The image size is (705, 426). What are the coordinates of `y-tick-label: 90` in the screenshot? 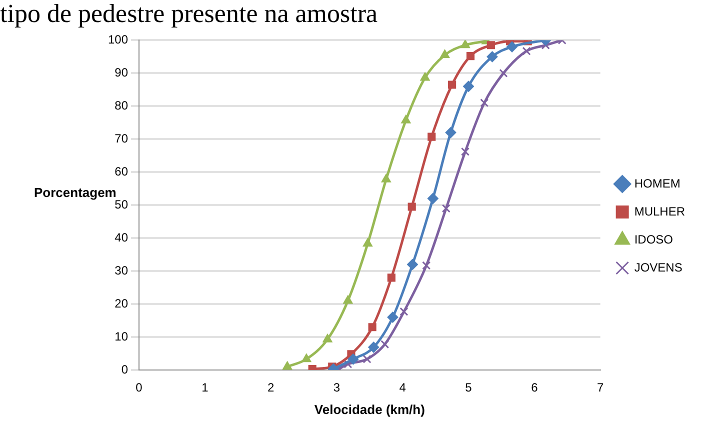 It's located at (121, 72).